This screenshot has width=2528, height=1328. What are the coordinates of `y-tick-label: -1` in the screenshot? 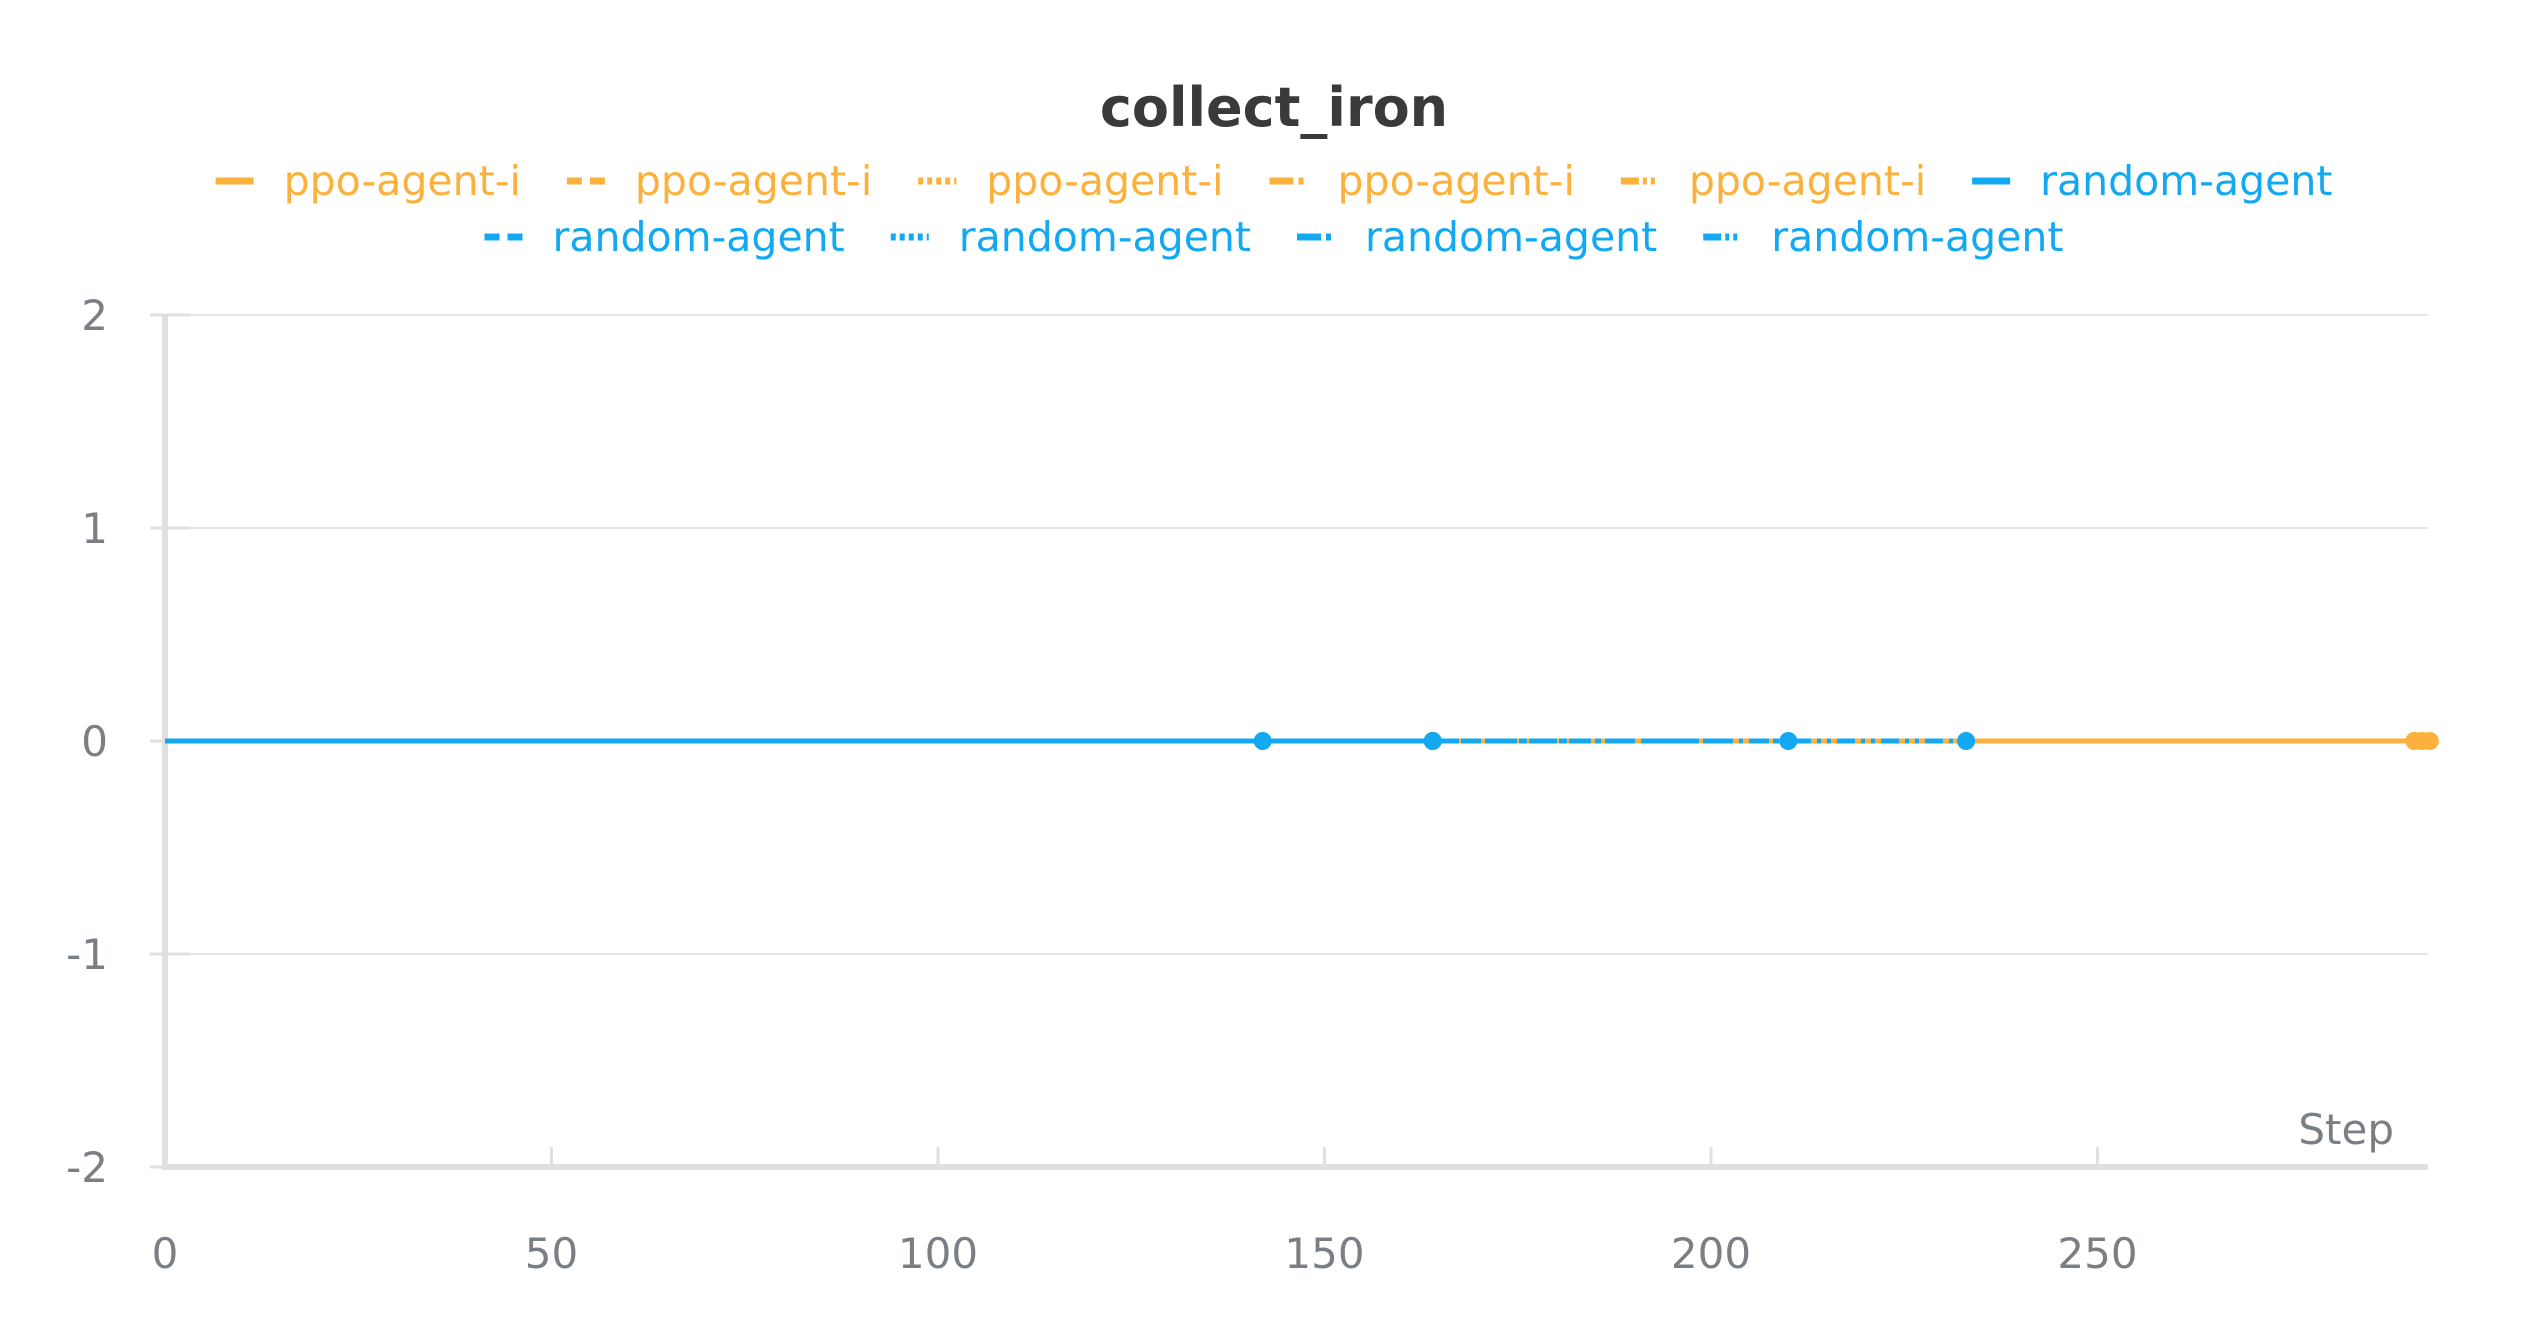 It's located at (87, 954).